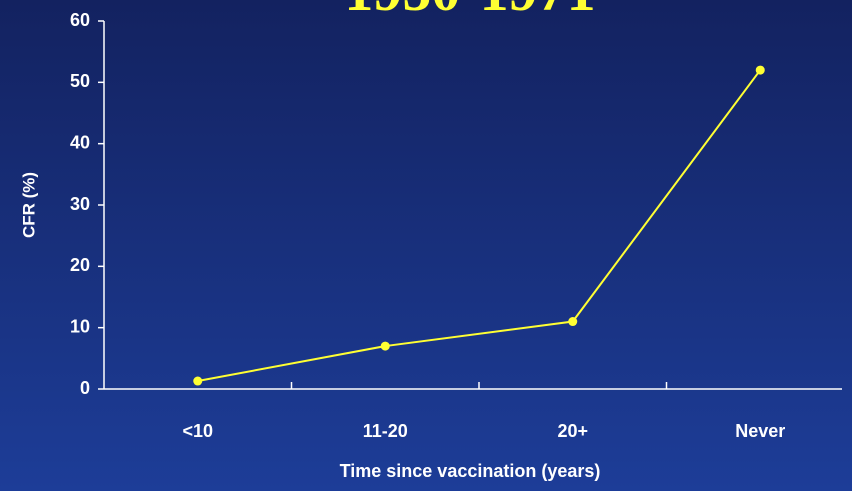 The height and width of the screenshot is (491, 852). What do you see at coordinates (28, 205) in the screenshot?
I see `y-axis-label: CFR (%)` at bounding box center [28, 205].